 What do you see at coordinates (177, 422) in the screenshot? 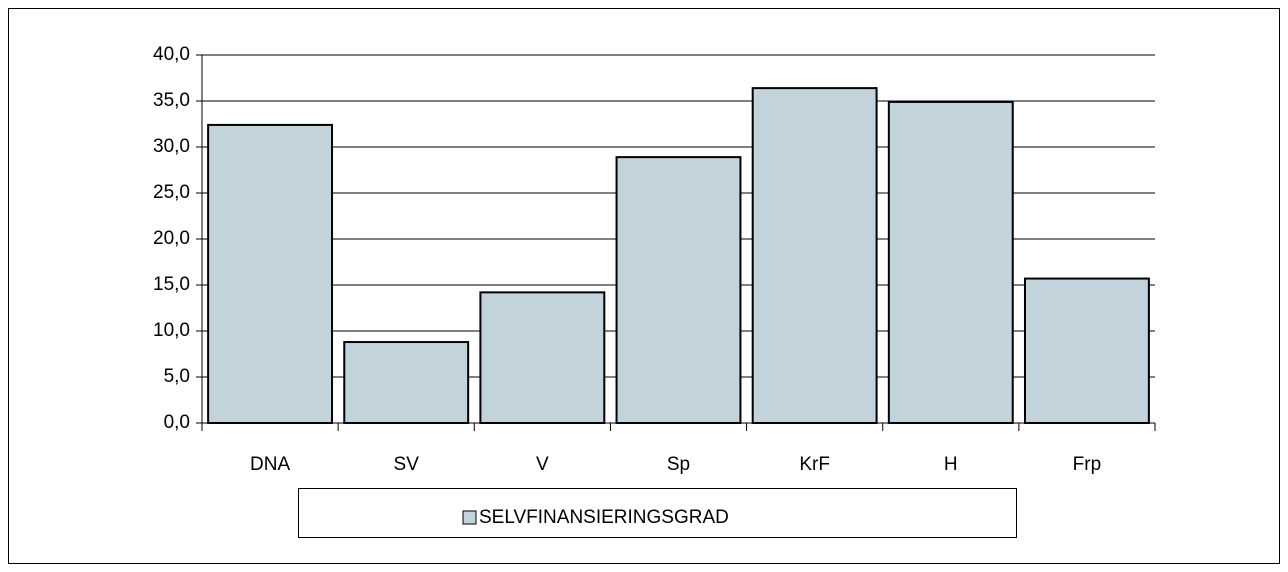
I see `y-tick-label: 0,0` at bounding box center [177, 422].